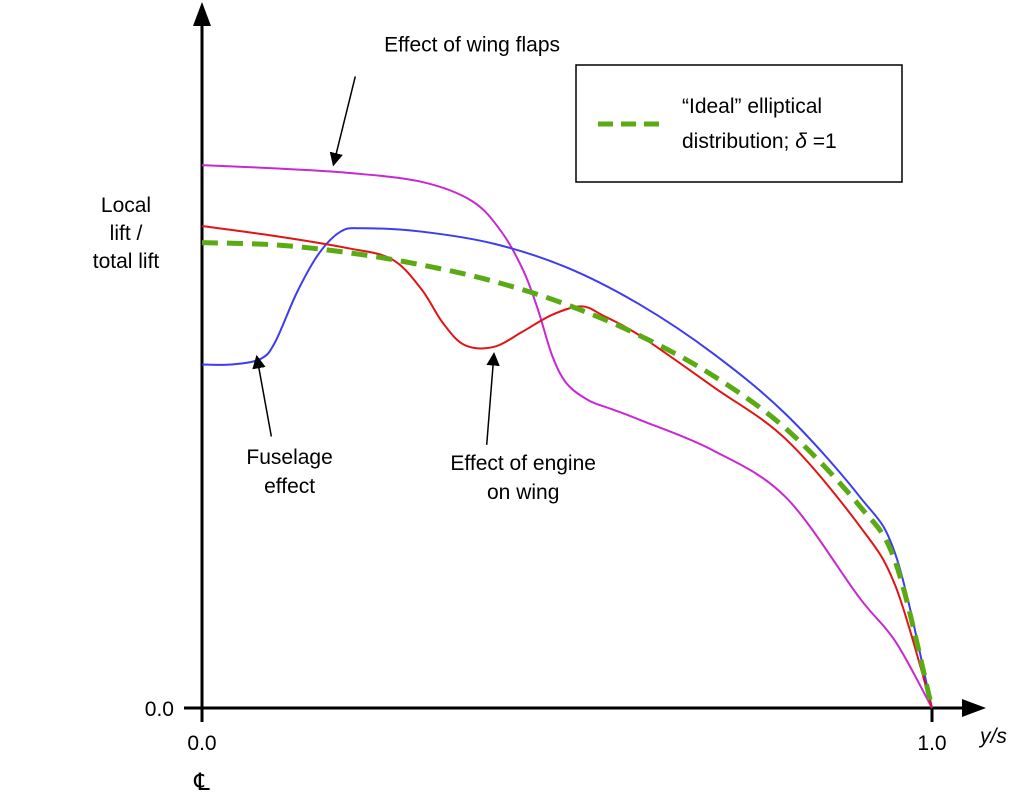  Describe the element at coordinates (202, 14) in the screenshot. I see `y-axis-arrowhead` at that location.